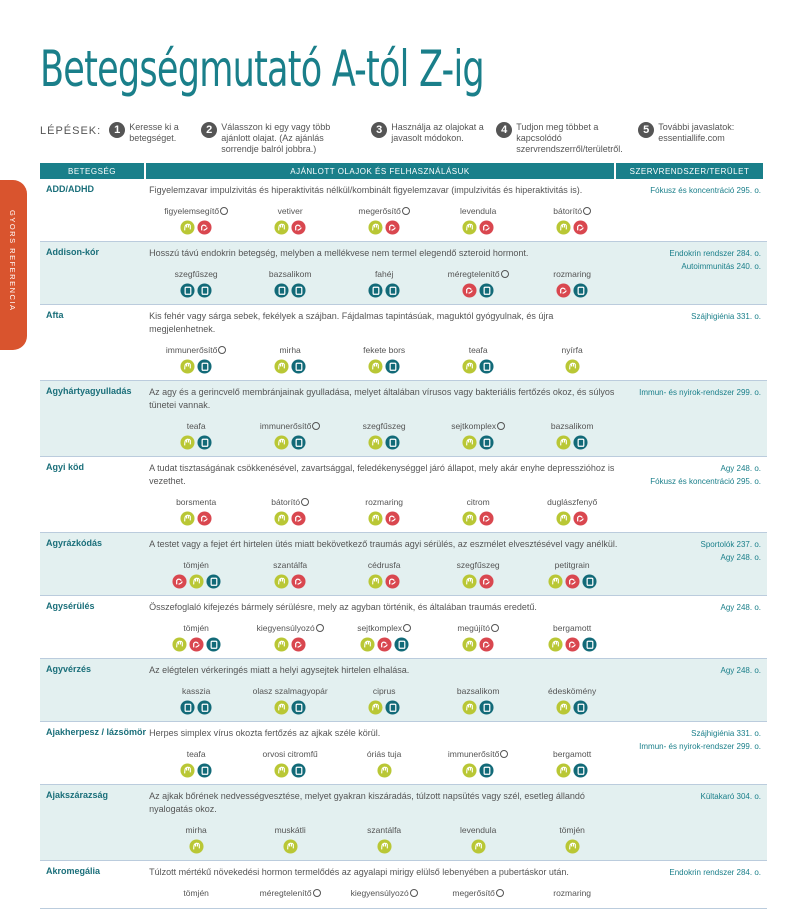 This screenshot has width=808, height=909. What do you see at coordinates (384, 426) in the screenshot?
I see `oil-name: szegfűszeg` at bounding box center [384, 426].